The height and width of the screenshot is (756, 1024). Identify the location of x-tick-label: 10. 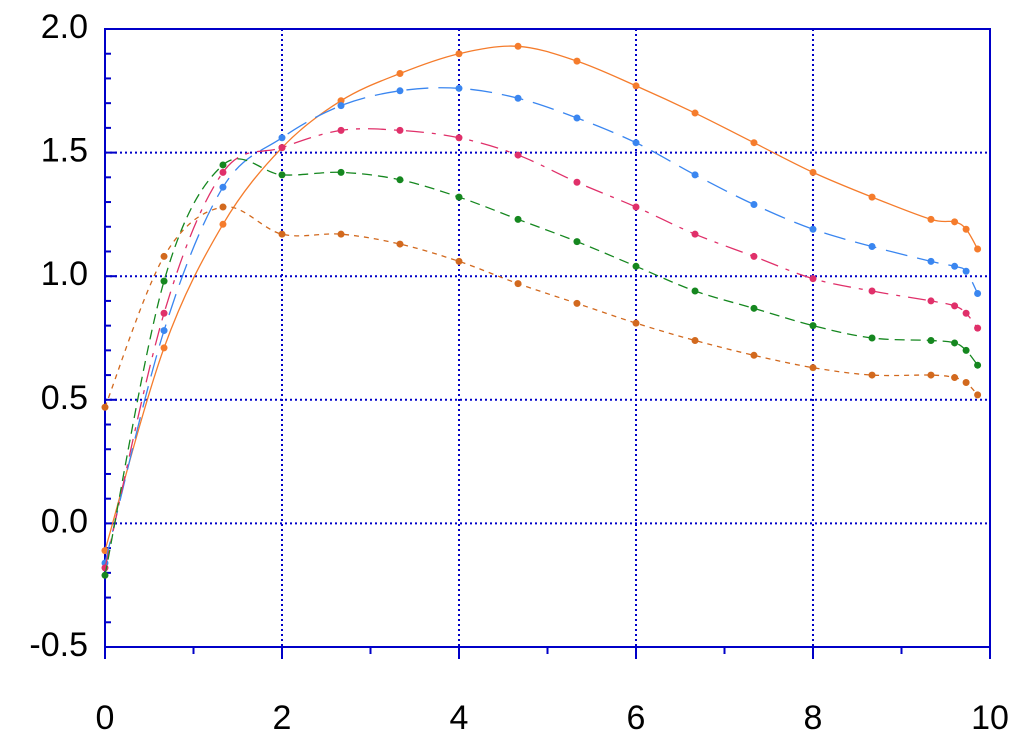
(990, 718).